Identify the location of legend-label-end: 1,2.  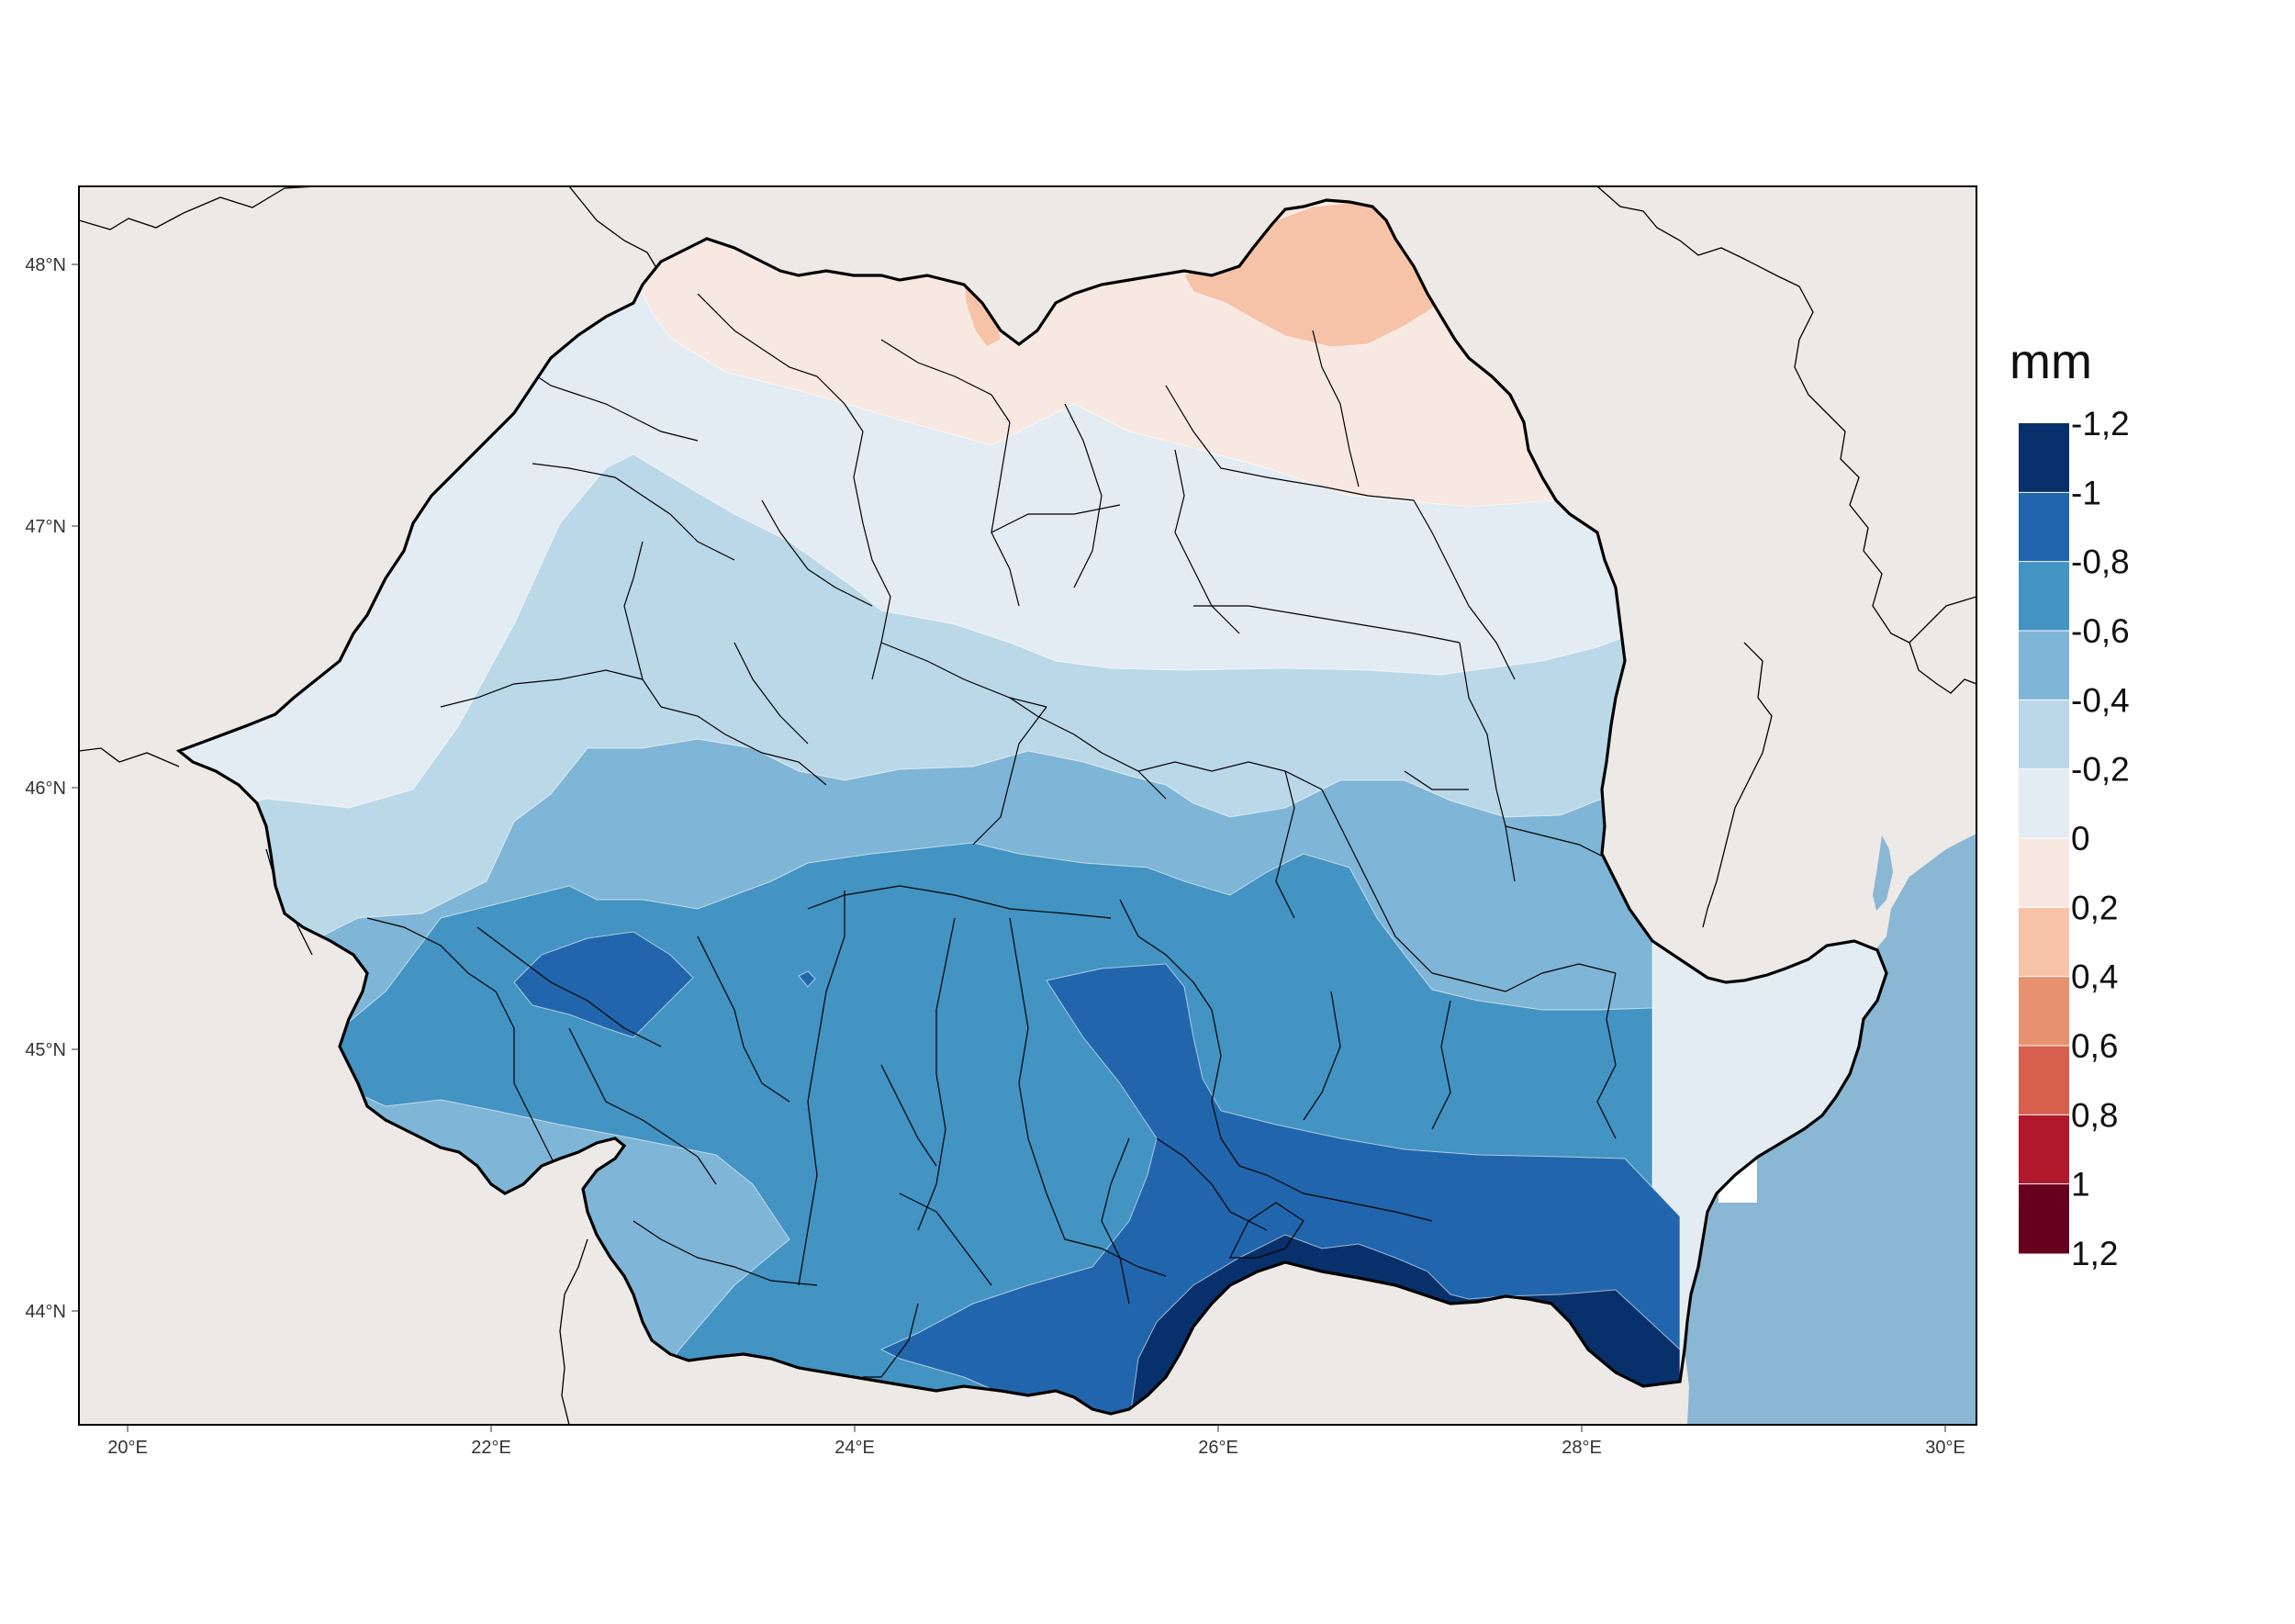
(2094, 1253).